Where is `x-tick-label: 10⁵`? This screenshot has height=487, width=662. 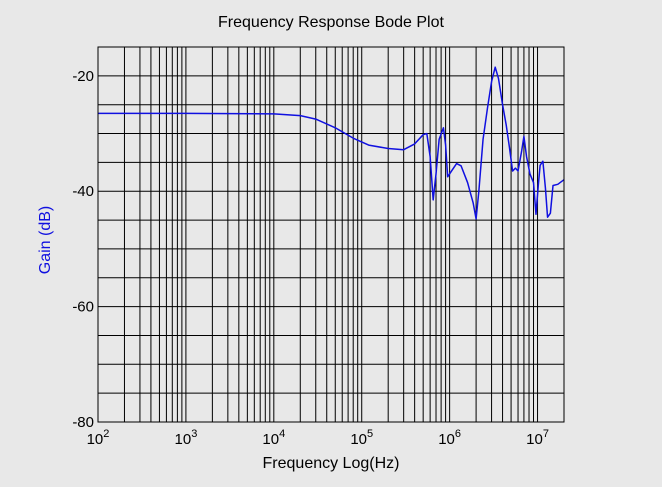 x-tick-label: 10⁵ is located at coordinates (361, 438).